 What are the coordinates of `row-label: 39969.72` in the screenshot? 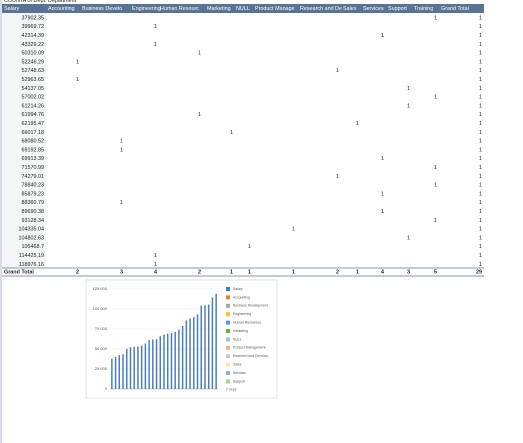 It's located at (33, 27).